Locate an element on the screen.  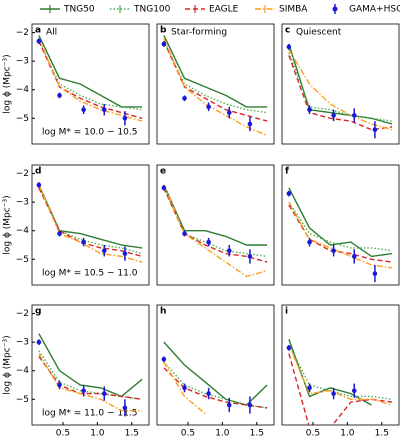
panel: c Quiescent is located at coordinates (340, 84).